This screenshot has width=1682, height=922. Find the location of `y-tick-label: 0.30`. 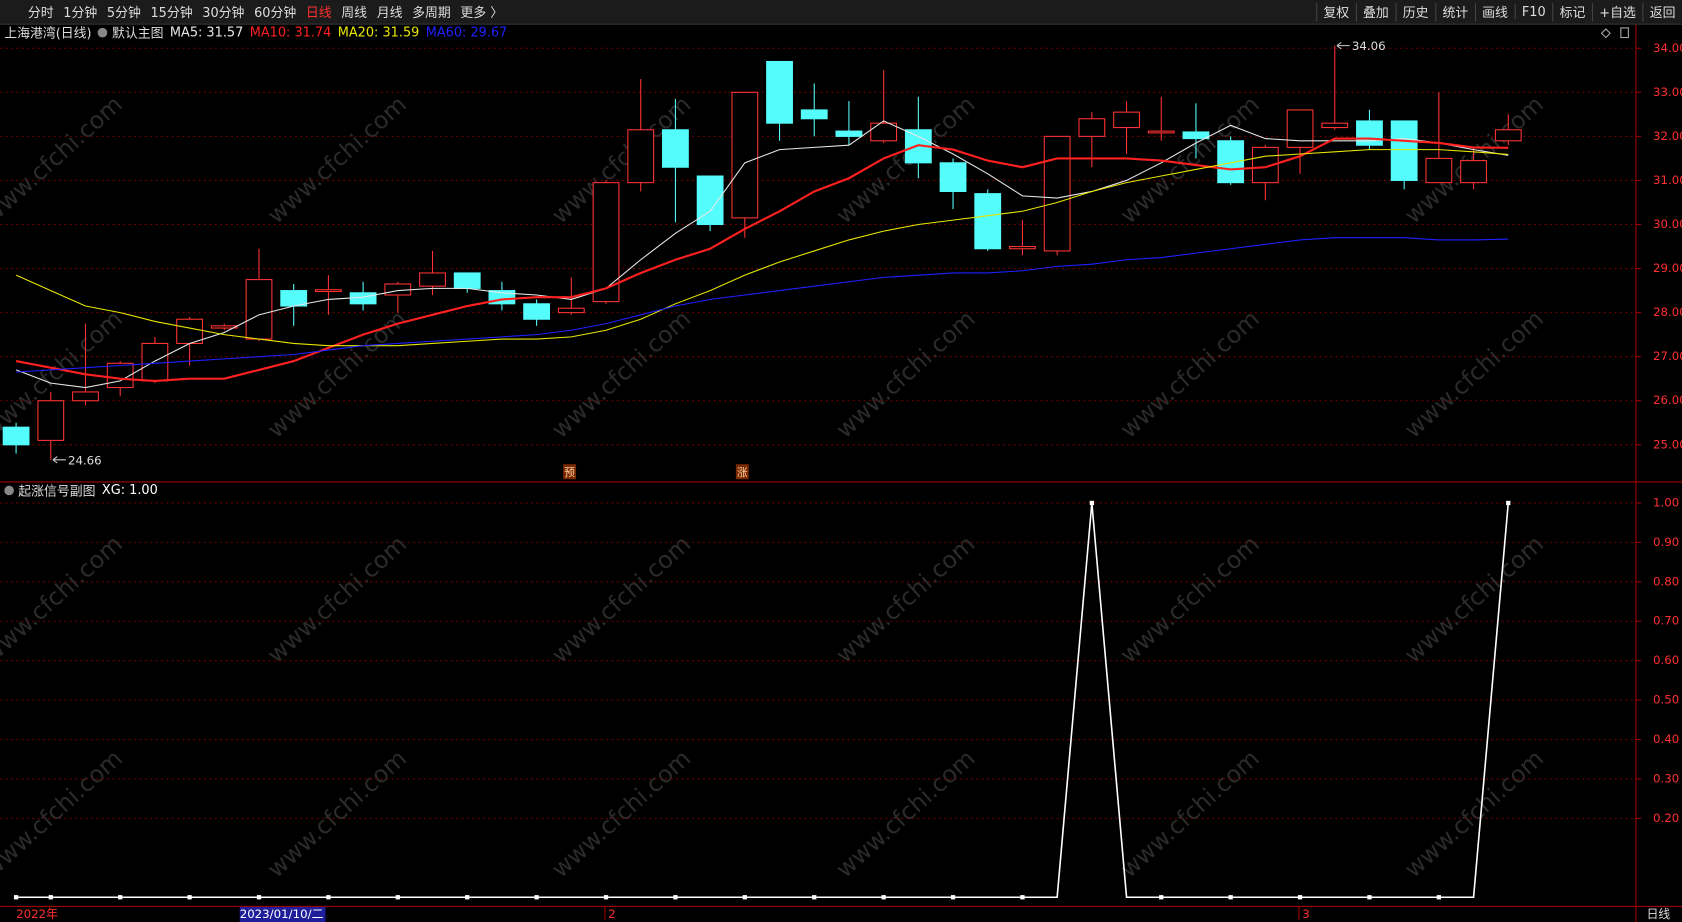

y-tick-label: 0.30 is located at coordinates (1666, 778).